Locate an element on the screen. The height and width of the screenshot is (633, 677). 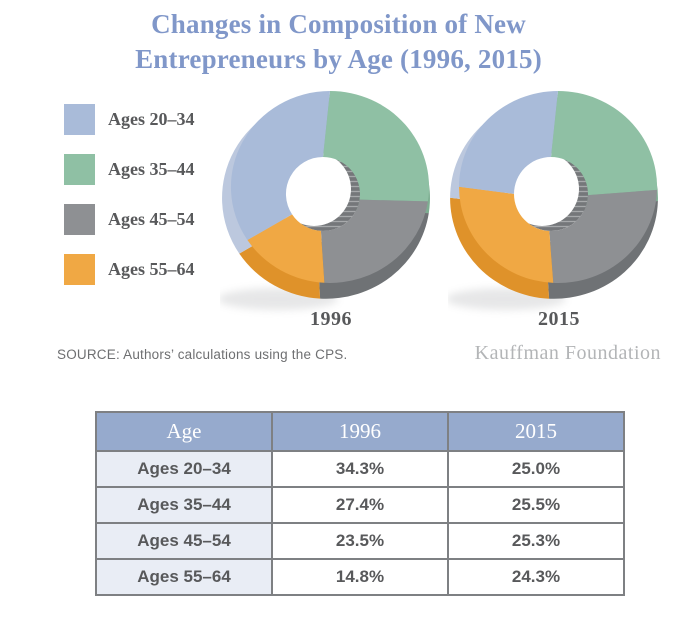
donut-chart-2015: 2015 is located at coordinates (559, 214).